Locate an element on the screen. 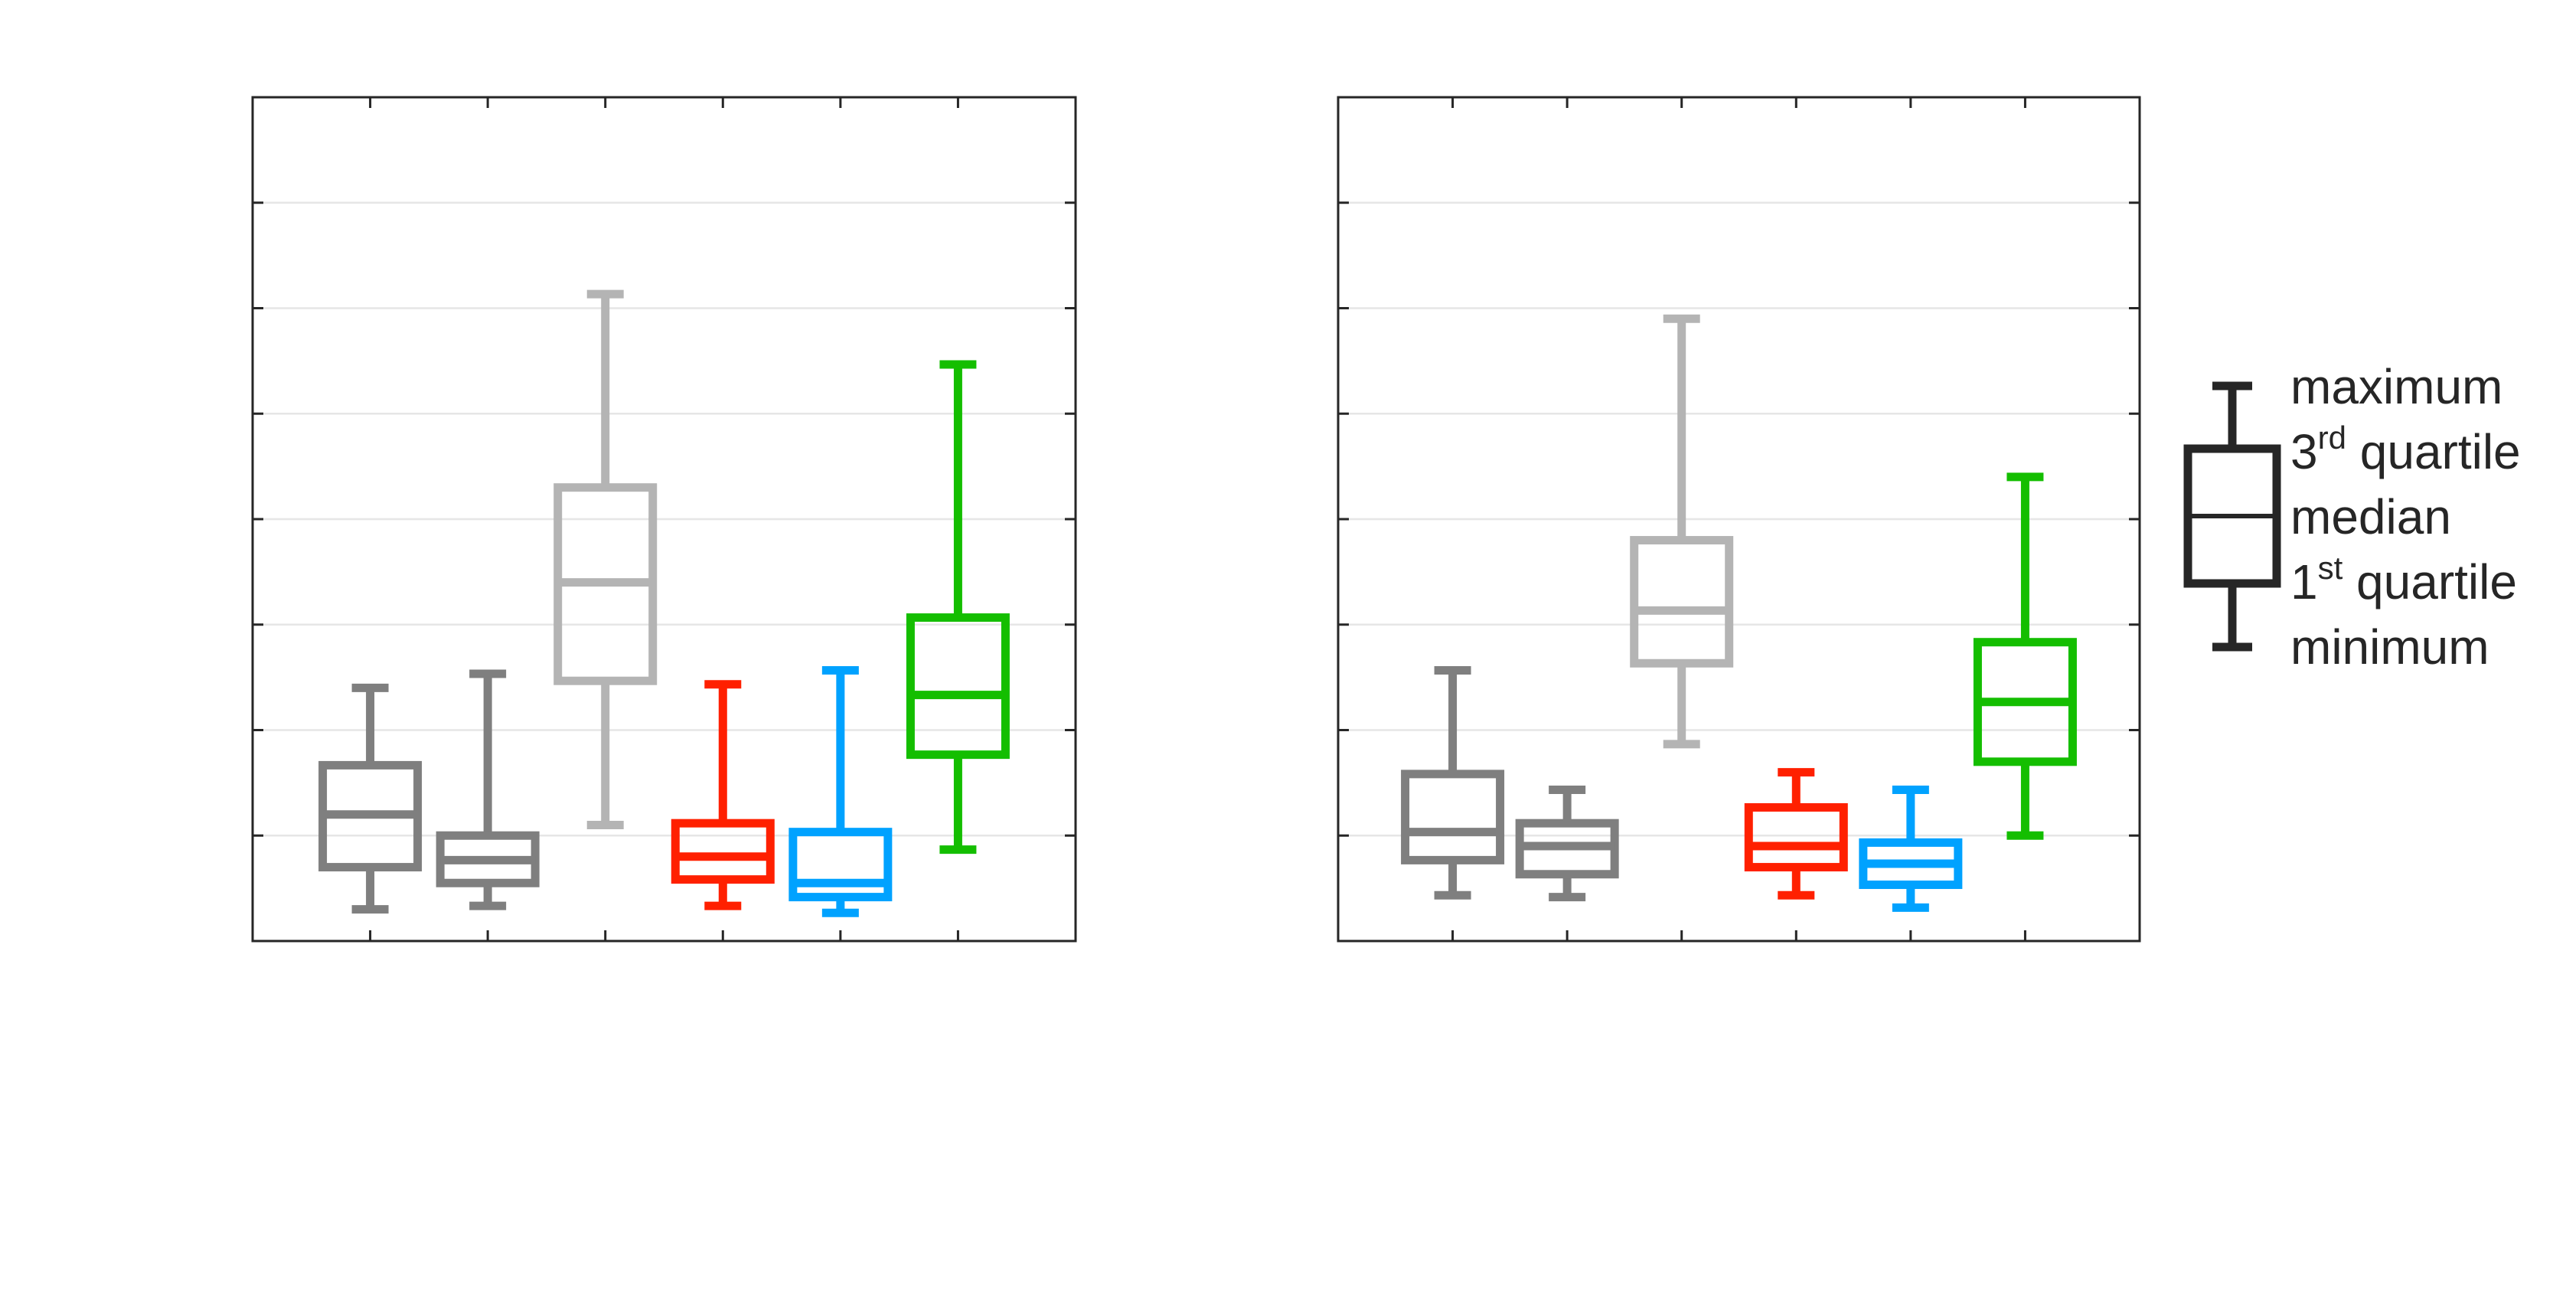  iqr-box-grec-n-and-s is located at coordinates (958, 686).